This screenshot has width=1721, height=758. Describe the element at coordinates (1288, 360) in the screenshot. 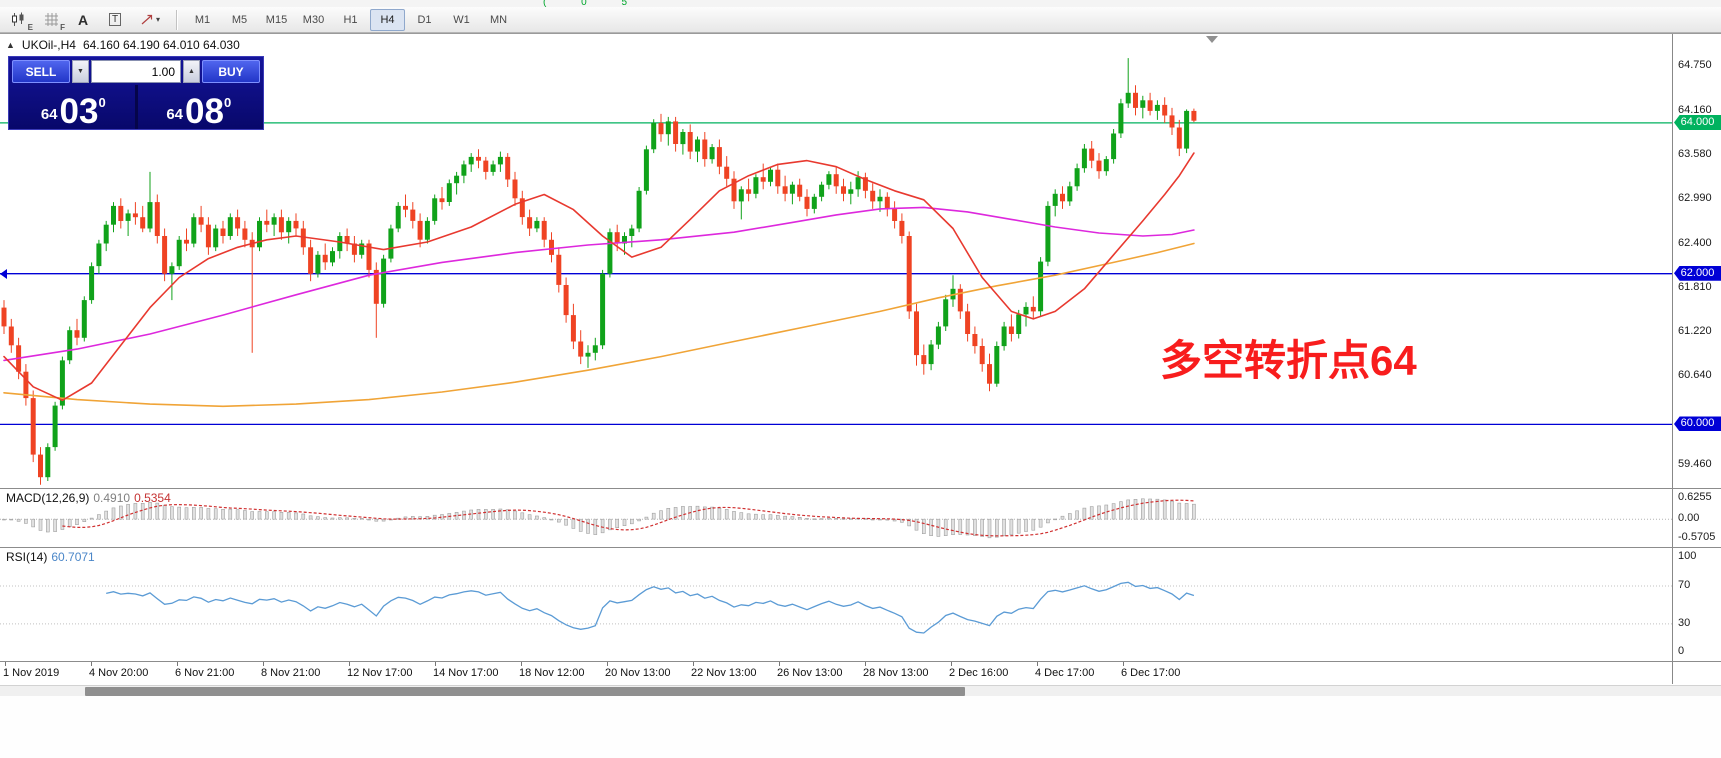

I see `chart-text-annotation: 多空转折点64` at that location.